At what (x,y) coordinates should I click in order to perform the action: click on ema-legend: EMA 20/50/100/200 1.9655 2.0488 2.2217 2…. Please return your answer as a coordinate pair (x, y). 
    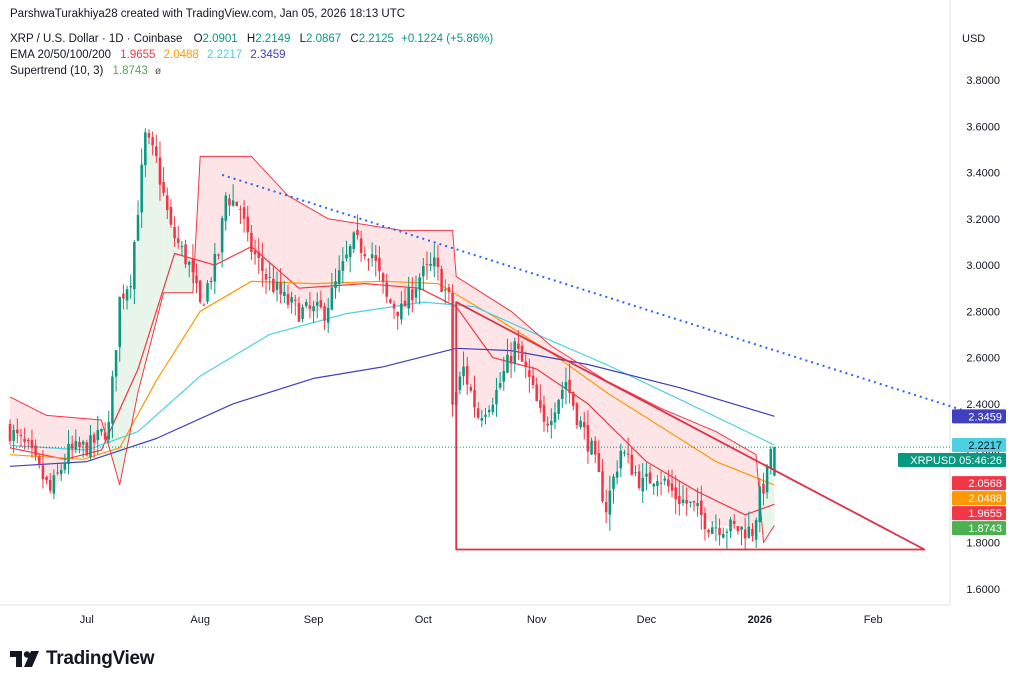
    Looking at the image, I should click on (148, 55).